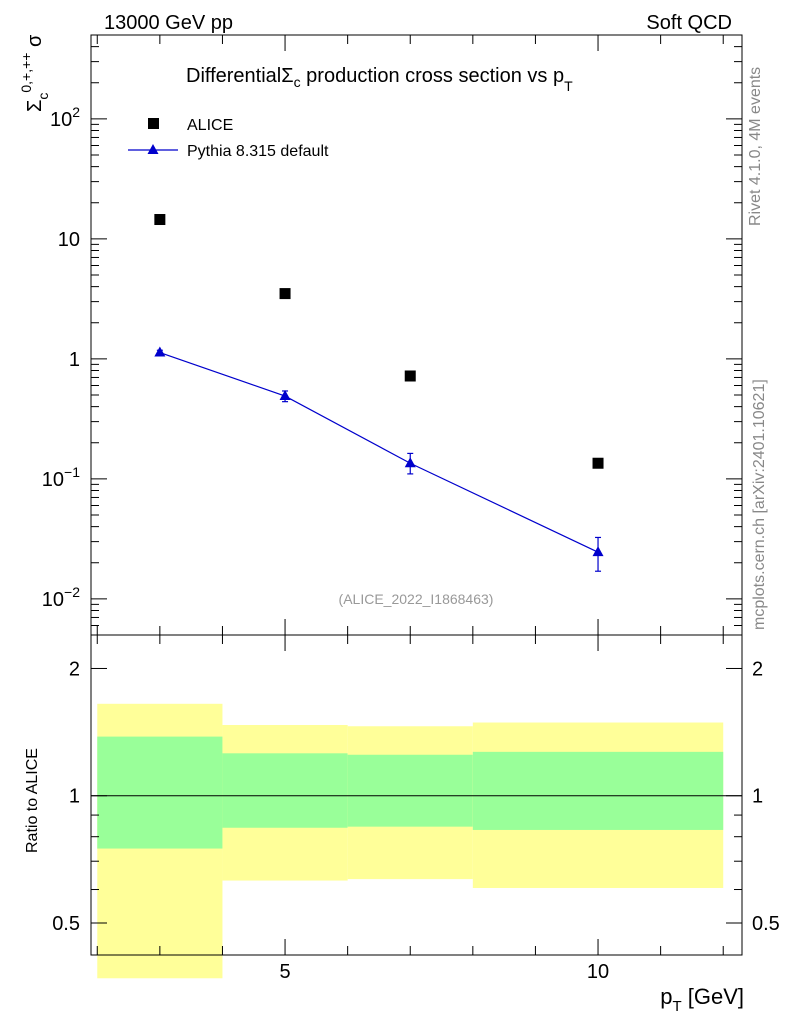  I want to click on xlabel: pT [GeV], so click(702, 999).